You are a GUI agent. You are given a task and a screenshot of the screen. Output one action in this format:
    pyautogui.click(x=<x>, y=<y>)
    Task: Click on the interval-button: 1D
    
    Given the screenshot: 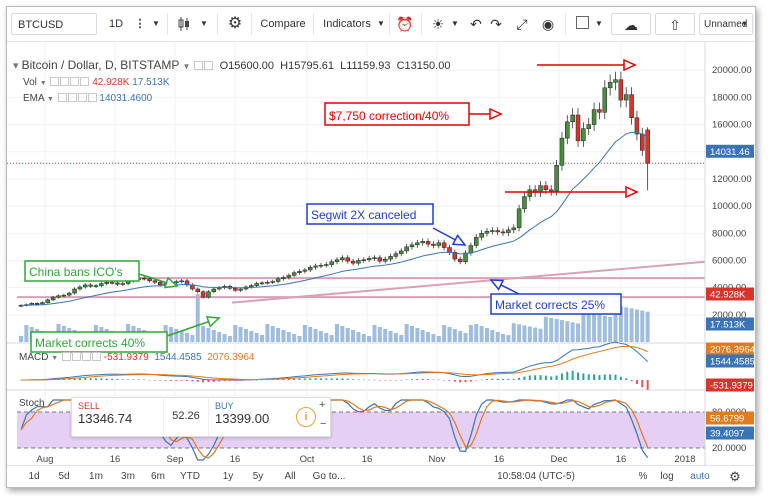 What is the action you would take?
    pyautogui.click(x=116, y=24)
    